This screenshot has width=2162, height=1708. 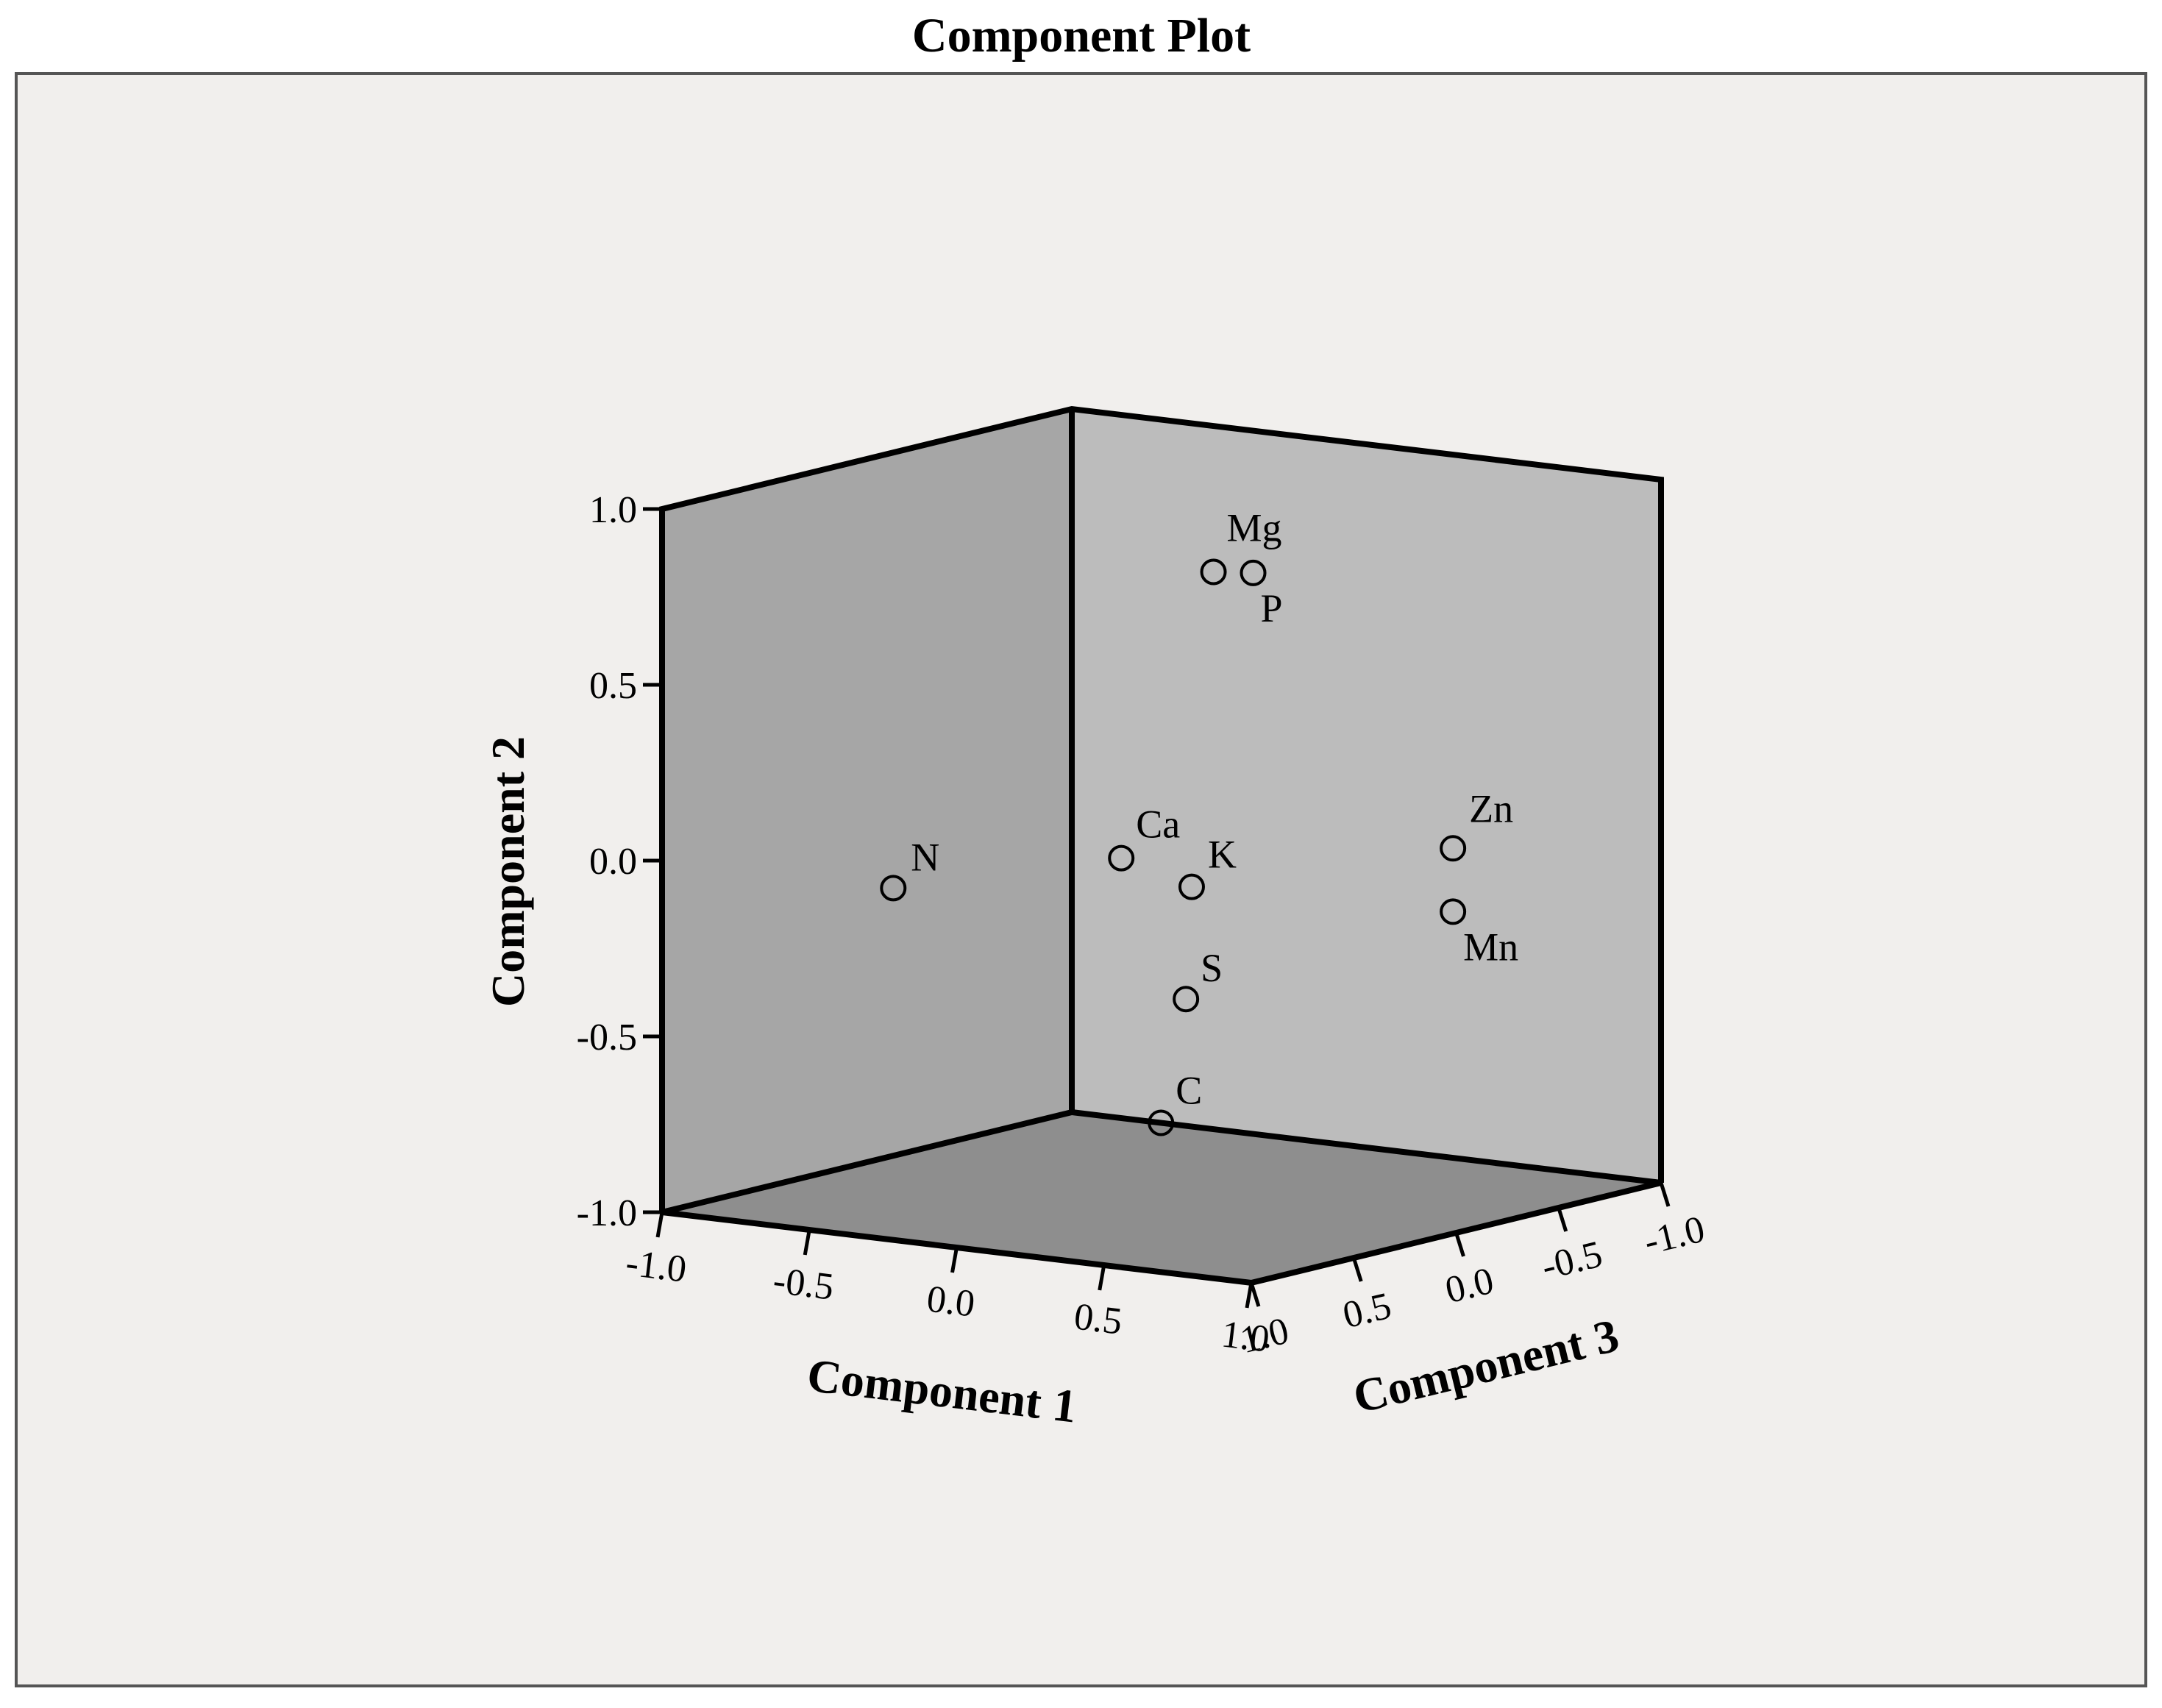 What do you see at coordinates (1490, 947) in the screenshot?
I see `data-point-label-mn: Mn` at bounding box center [1490, 947].